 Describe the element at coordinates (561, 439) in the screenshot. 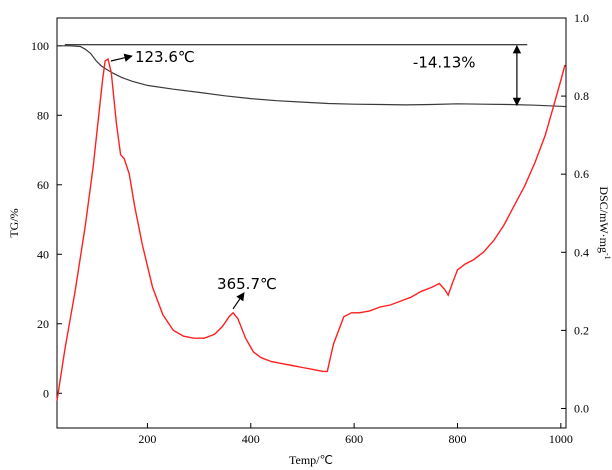

I see `x-tick-label: 1000` at that location.